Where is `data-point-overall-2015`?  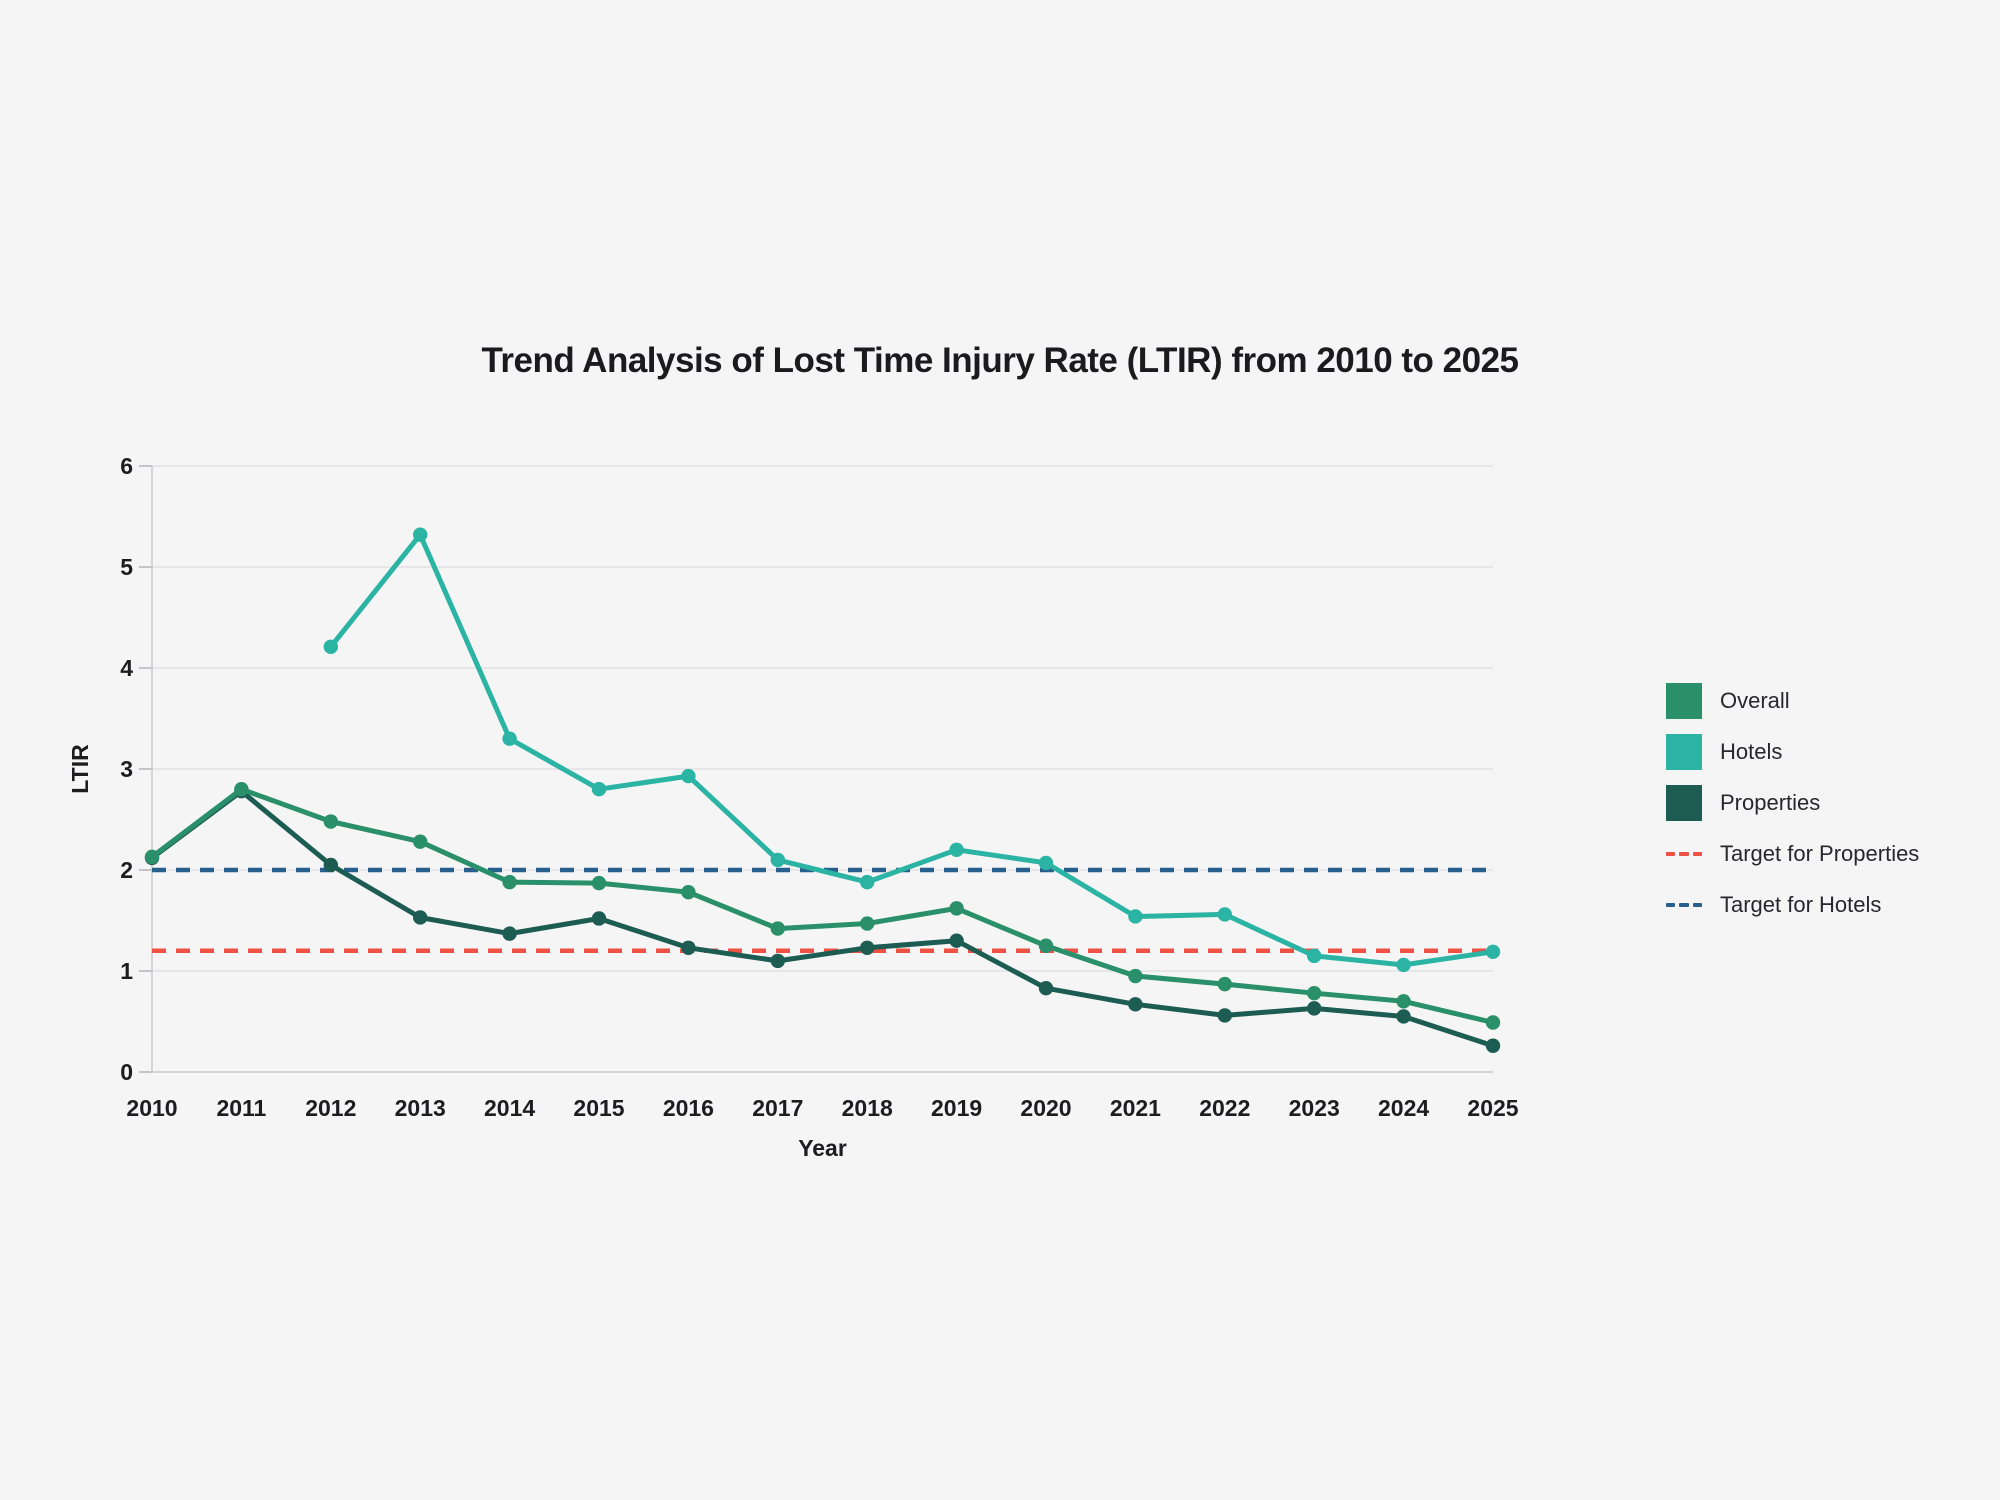
data-point-overall-2015 is located at coordinates (599, 883).